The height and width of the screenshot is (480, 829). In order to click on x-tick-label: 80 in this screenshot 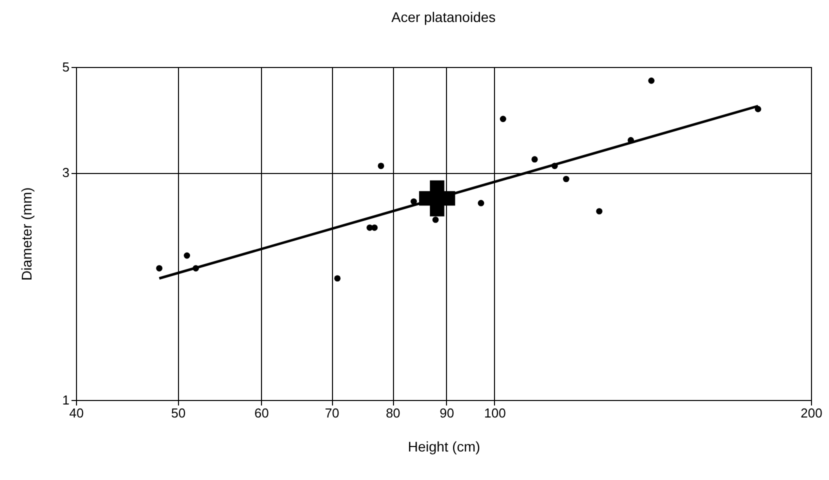, I will do `click(393, 413)`.